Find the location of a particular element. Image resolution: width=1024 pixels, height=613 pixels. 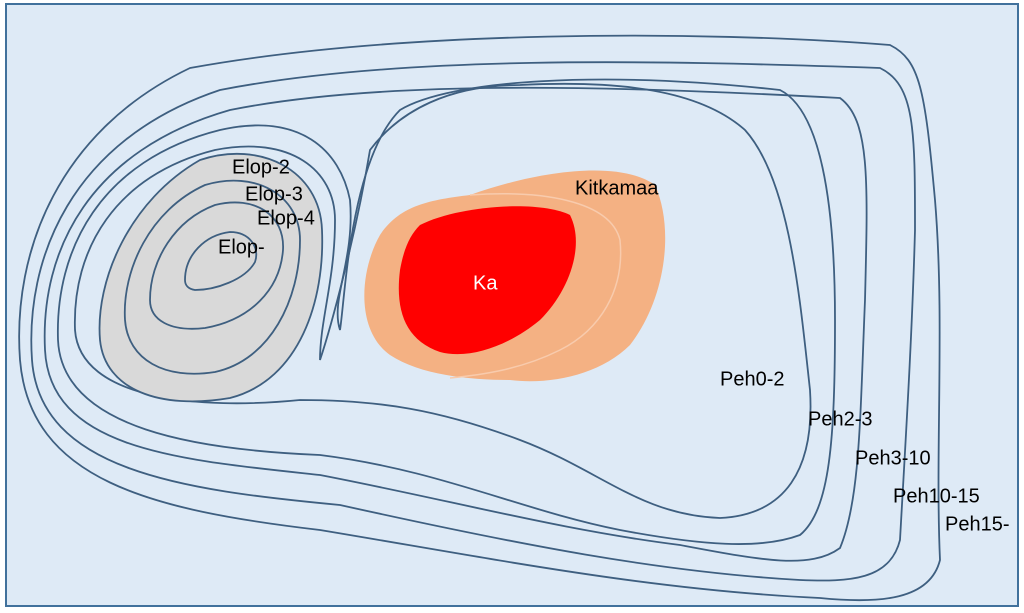

kitkamaa-edge is located at coordinates (535, 286).